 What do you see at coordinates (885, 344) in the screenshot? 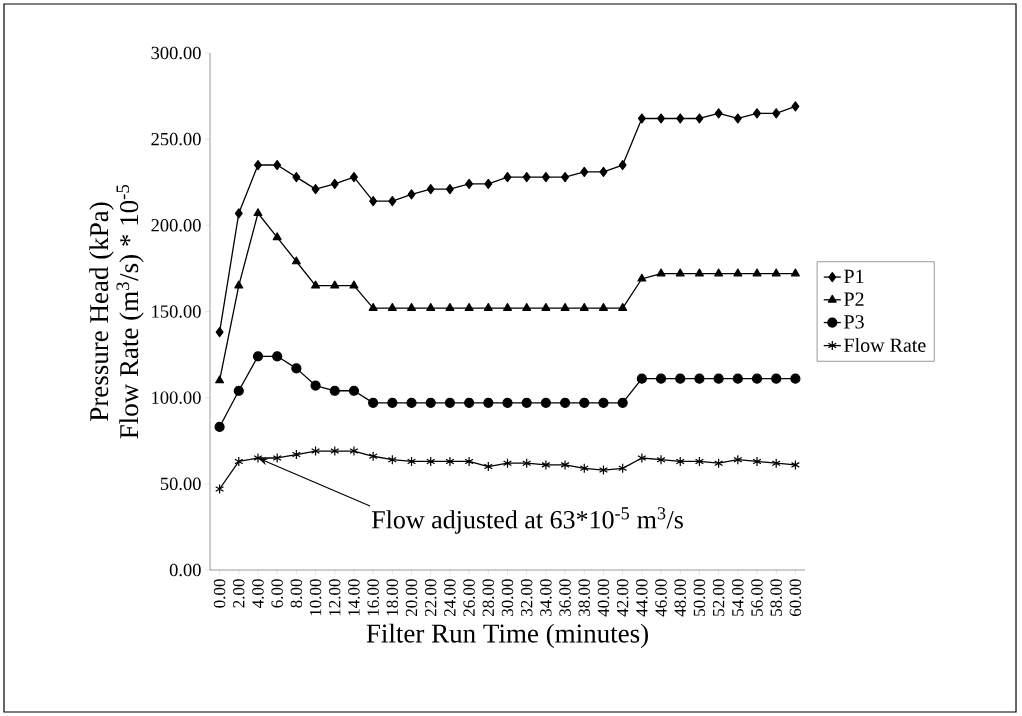
I see `legend-label: Flow Rate` at bounding box center [885, 344].